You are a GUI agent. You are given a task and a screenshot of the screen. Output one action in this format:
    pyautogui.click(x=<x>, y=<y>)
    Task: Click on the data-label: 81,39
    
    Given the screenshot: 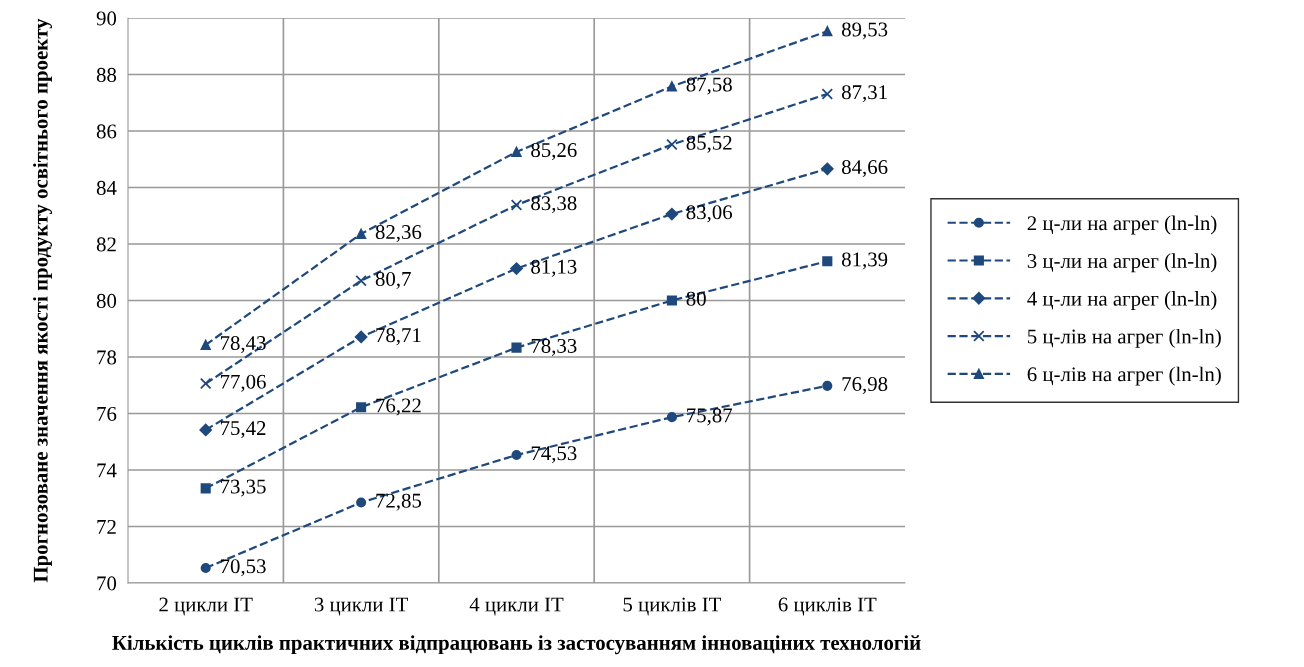 What is the action you would take?
    pyautogui.click(x=864, y=261)
    